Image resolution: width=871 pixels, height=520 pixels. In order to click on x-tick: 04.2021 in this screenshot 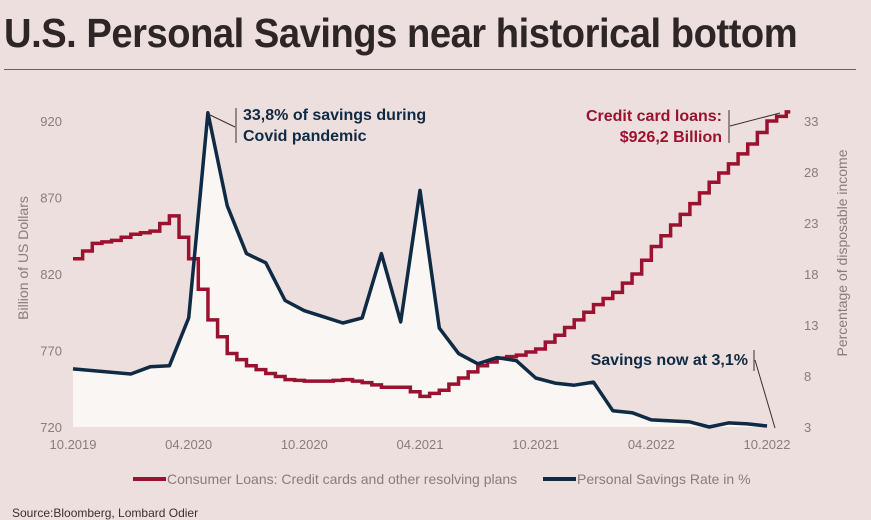, I will do `click(420, 444)`.